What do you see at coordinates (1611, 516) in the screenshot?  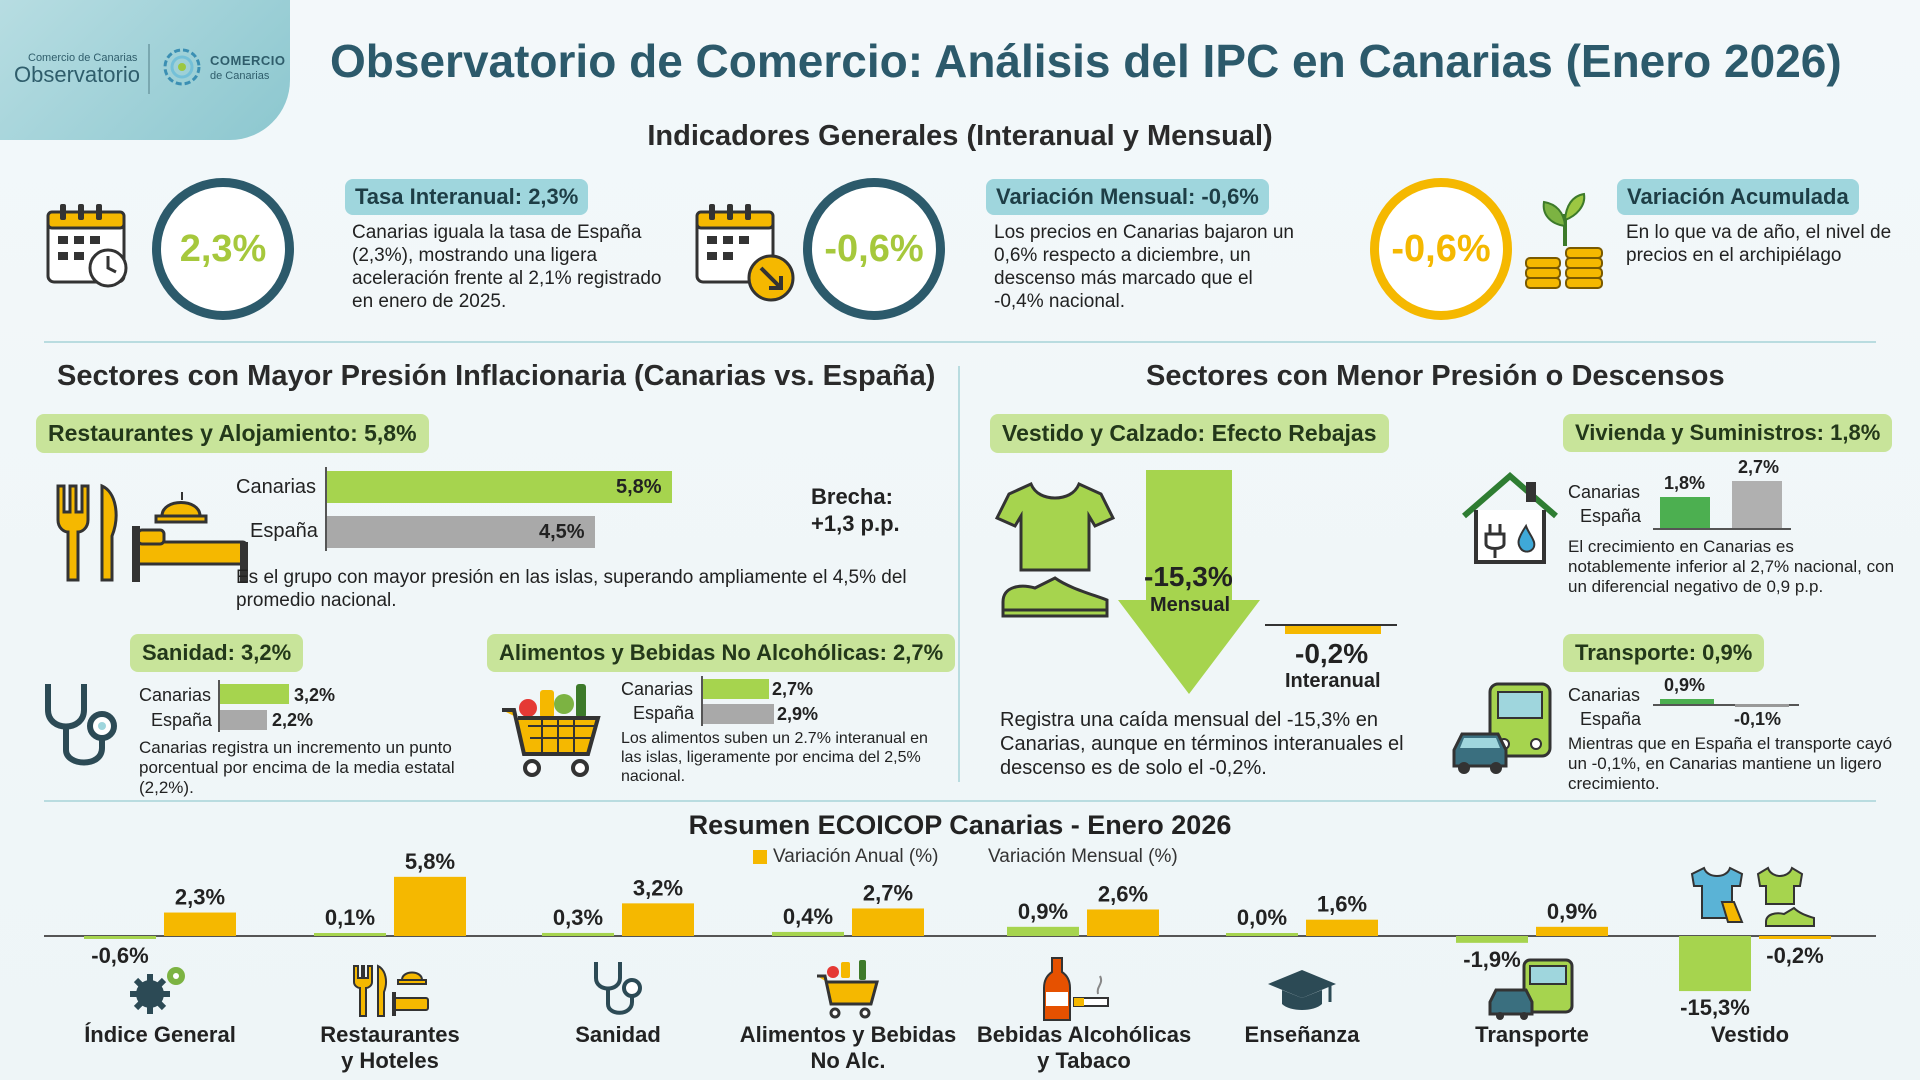 I see `housing-label-espana: España` at bounding box center [1611, 516].